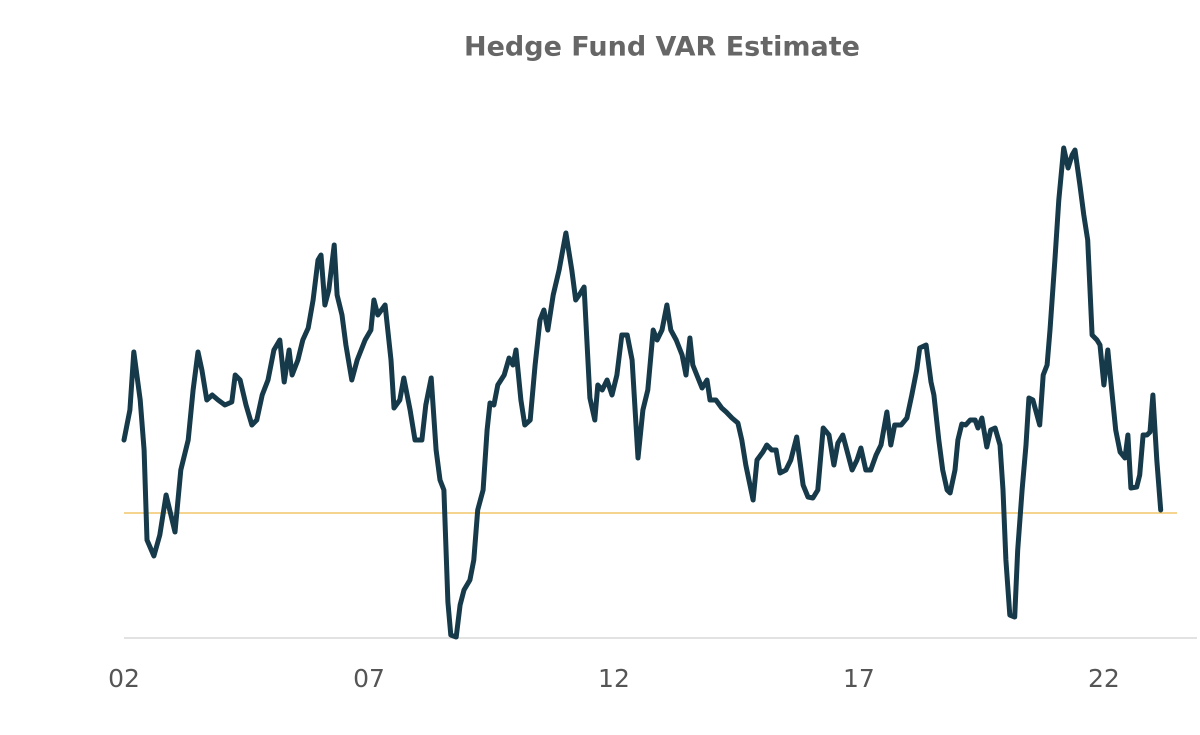 This screenshot has height=735, width=1200. What do you see at coordinates (1104, 678) in the screenshot?
I see `x-tick-label: 22` at bounding box center [1104, 678].